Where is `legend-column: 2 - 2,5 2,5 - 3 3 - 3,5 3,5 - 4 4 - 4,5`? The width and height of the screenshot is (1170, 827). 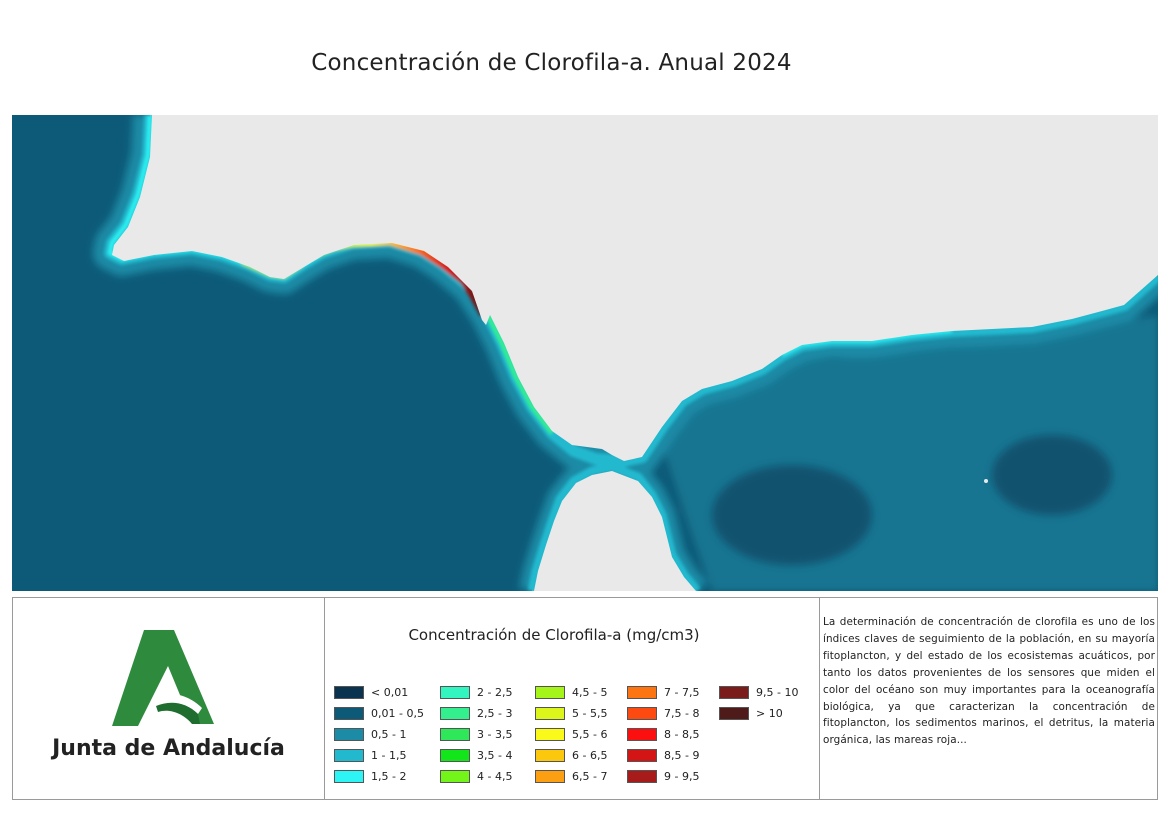 legend-column: 2 - 2,5 2,5 - 3 3 - 3,5 3,5 - 4 4 - 4,5 is located at coordinates (476, 734).